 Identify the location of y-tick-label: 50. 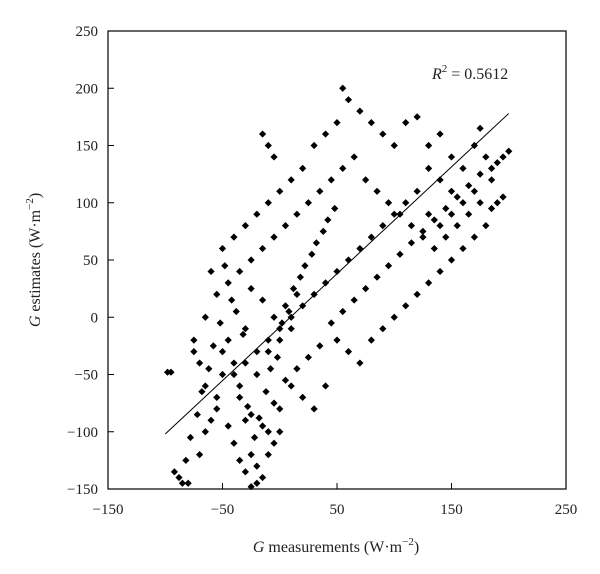
(90, 261).